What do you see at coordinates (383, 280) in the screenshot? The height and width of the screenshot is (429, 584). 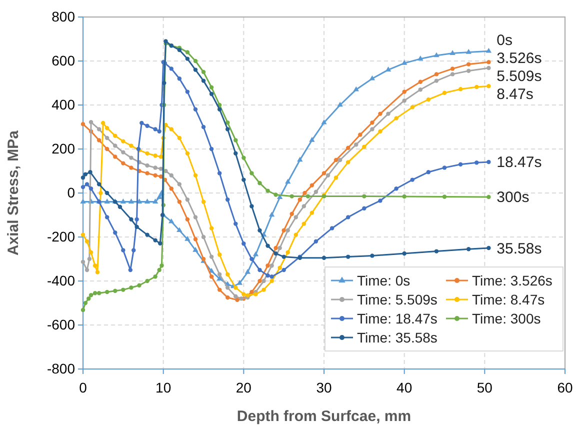 I see `legend-label: Time: 0s` at bounding box center [383, 280].